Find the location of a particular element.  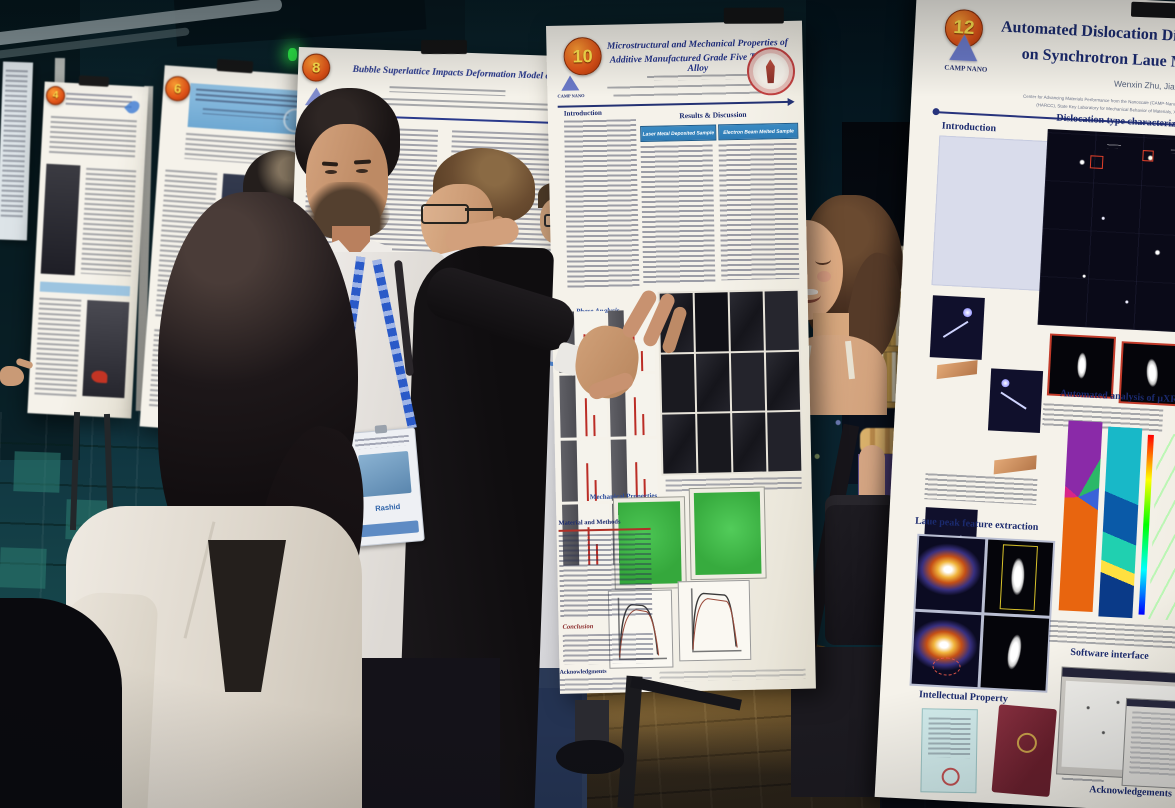

poster-12-schematic-caption is located at coordinates (981, 489).